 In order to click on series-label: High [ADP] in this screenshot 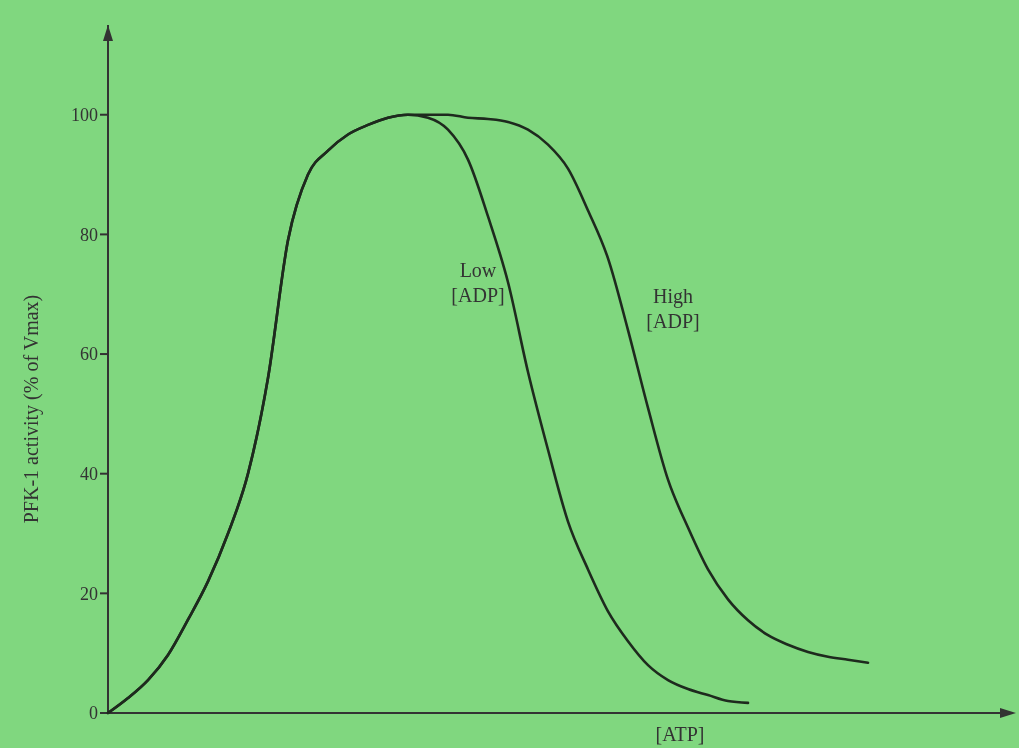, I will do `click(673, 308)`.